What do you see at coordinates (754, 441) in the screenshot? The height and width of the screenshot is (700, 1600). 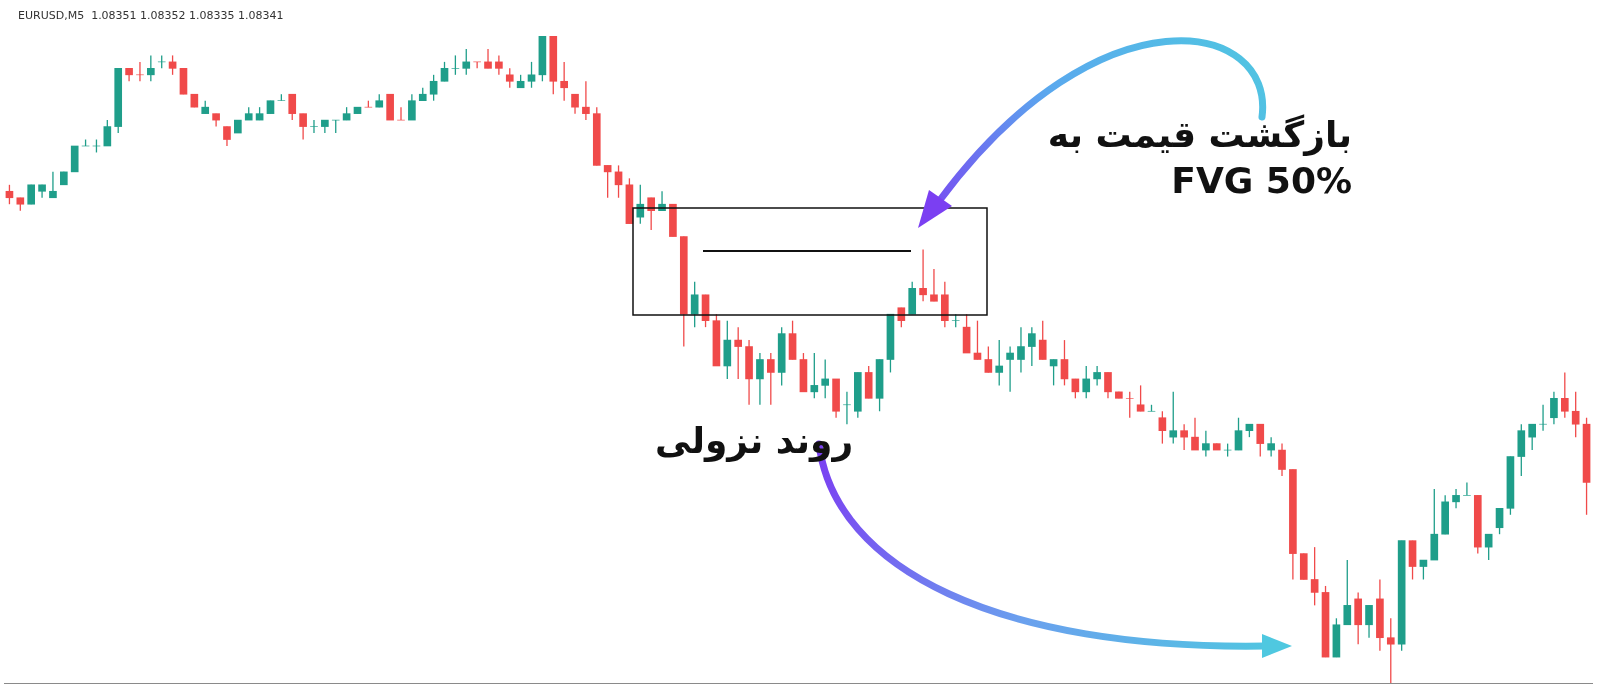 I see `annotation: روند نزولی` at bounding box center [754, 441].